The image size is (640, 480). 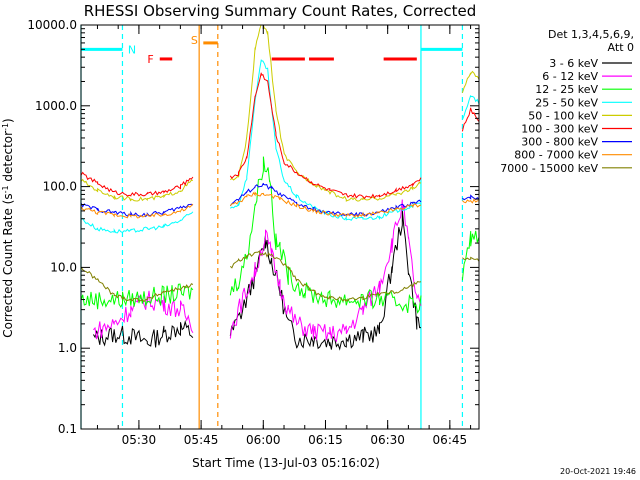 I want to click on flag-label-0: N, so click(x=132, y=49).